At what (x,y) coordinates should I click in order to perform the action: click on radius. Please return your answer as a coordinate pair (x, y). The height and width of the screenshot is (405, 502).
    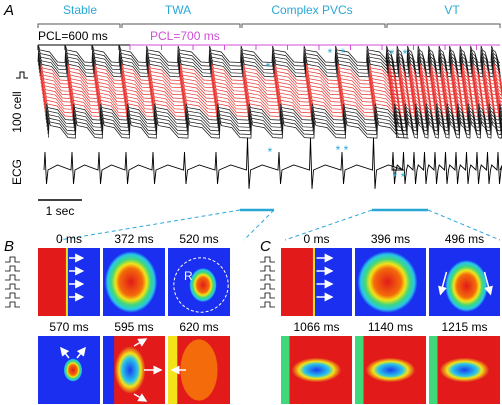
    Looking at the image, I should click on (201, 285).